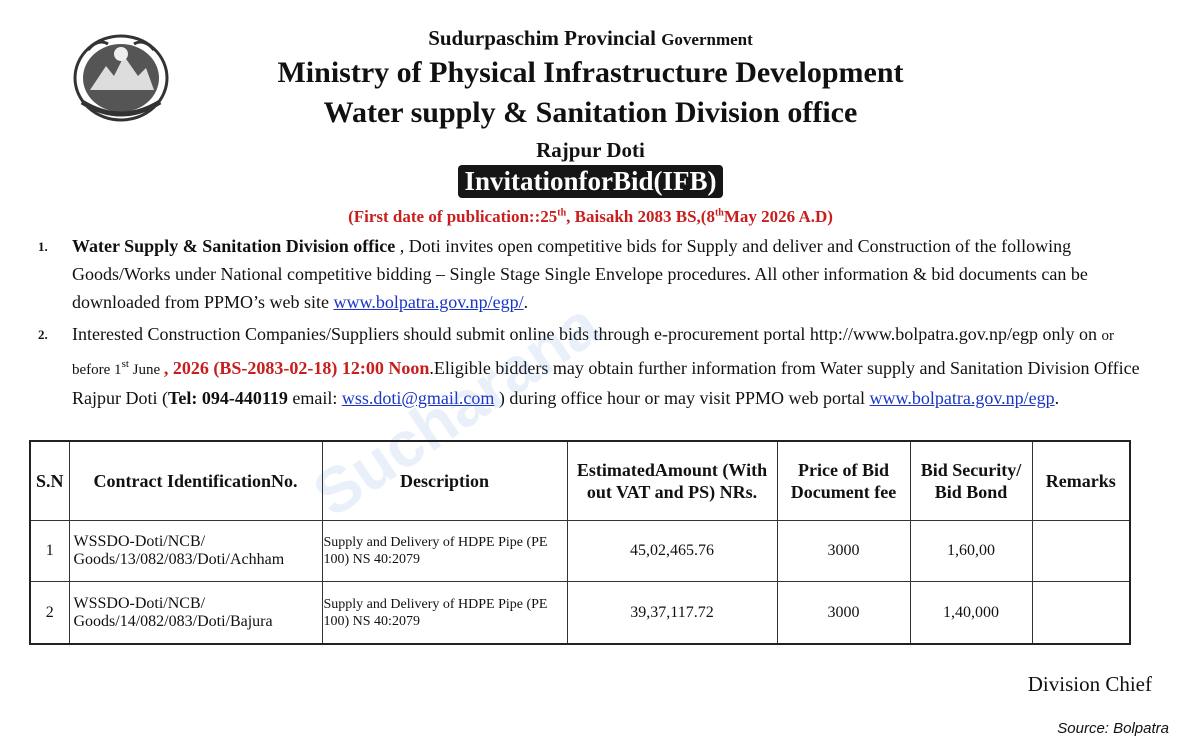  What do you see at coordinates (314, 398) in the screenshot?
I see `email-label: email:` at bounding box center [314, 398].